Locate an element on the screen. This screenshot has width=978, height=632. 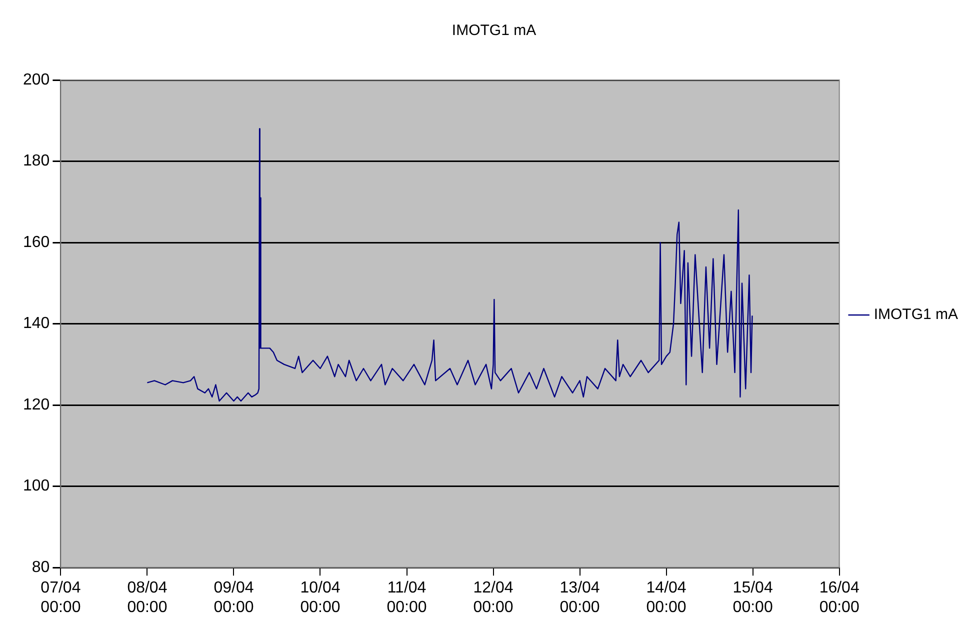
x-tick-label: 09/04 00:00 is located at coordinates (234, 598).